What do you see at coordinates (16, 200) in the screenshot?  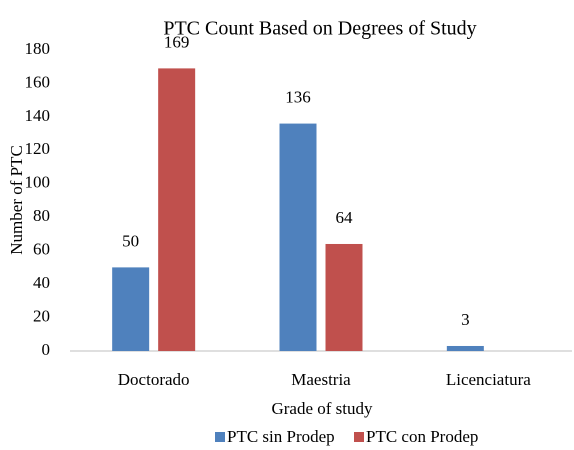 I see `y-axis-title: Number of PTC` at bounding box center [16, 200].